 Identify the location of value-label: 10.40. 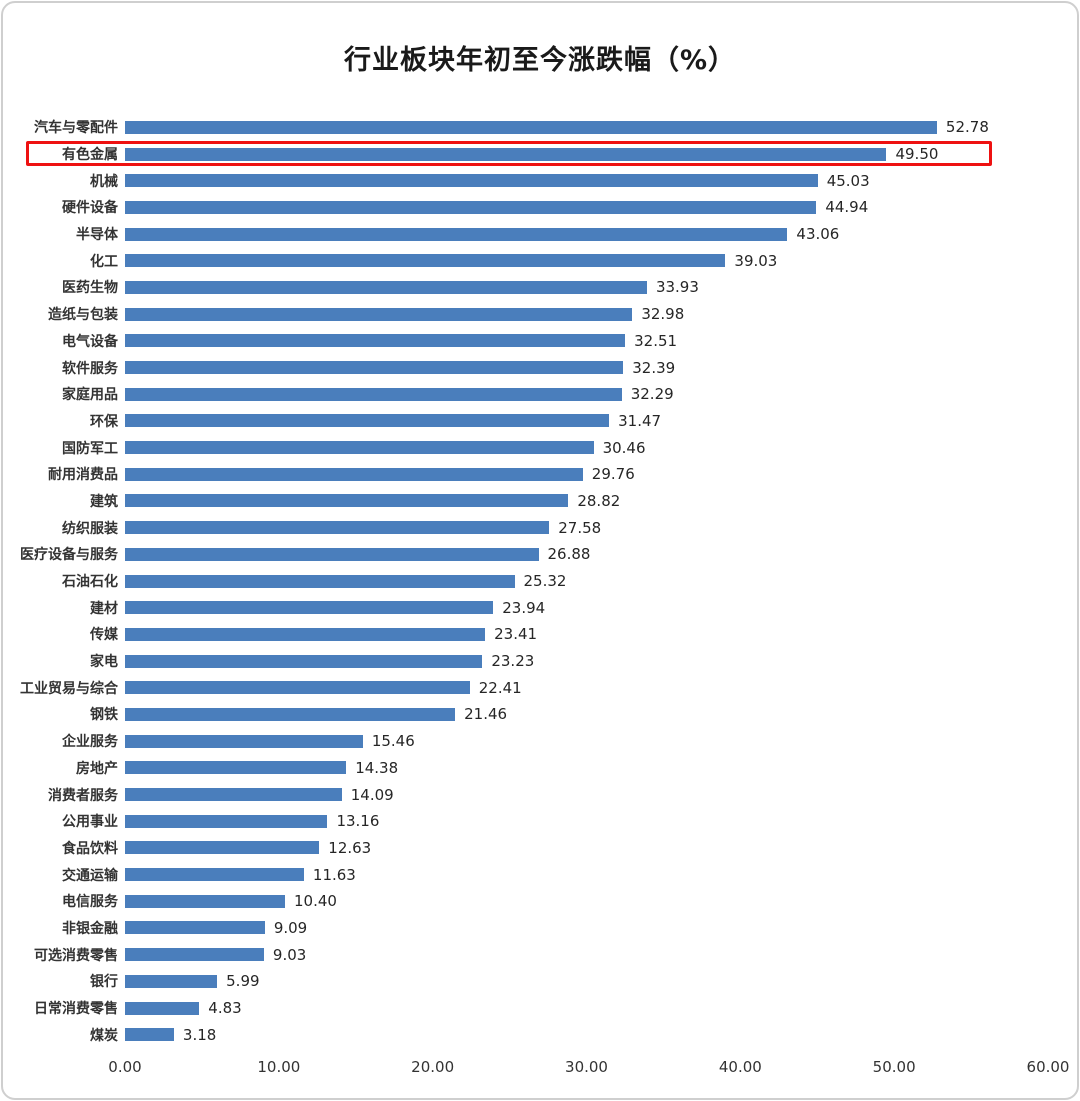
(315, 901).